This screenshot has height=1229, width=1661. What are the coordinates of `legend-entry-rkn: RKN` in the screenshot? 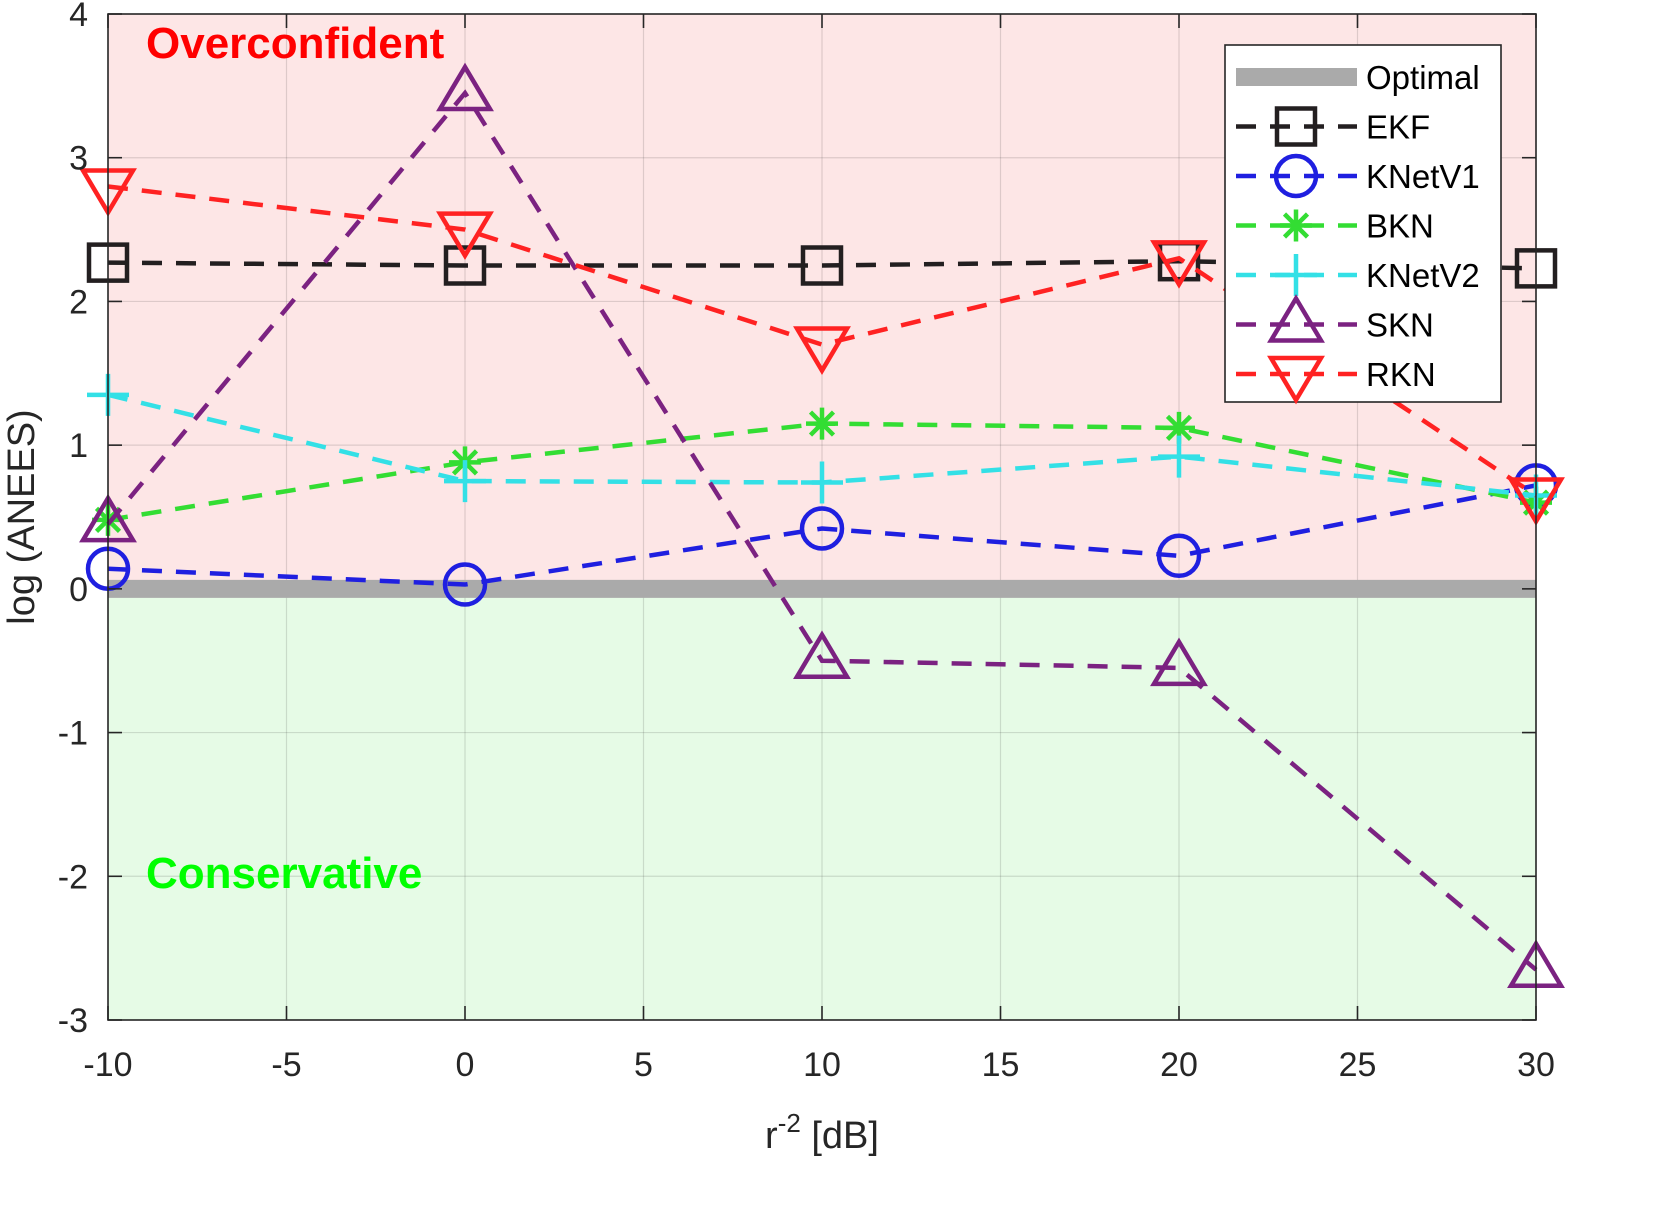 It's located at (1336, 380).